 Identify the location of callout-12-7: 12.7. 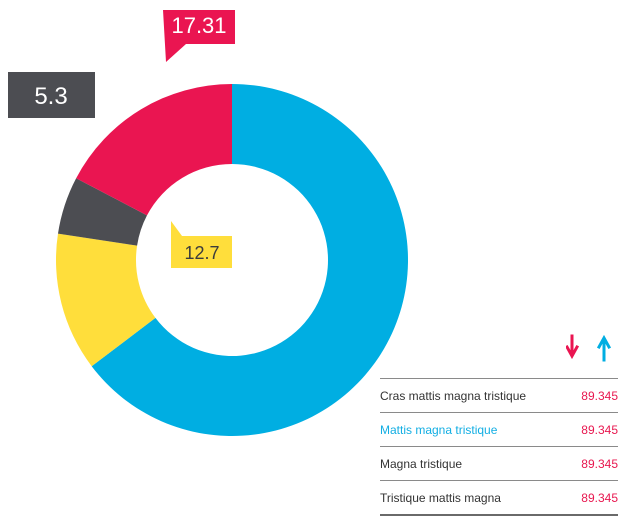
(201, 244).